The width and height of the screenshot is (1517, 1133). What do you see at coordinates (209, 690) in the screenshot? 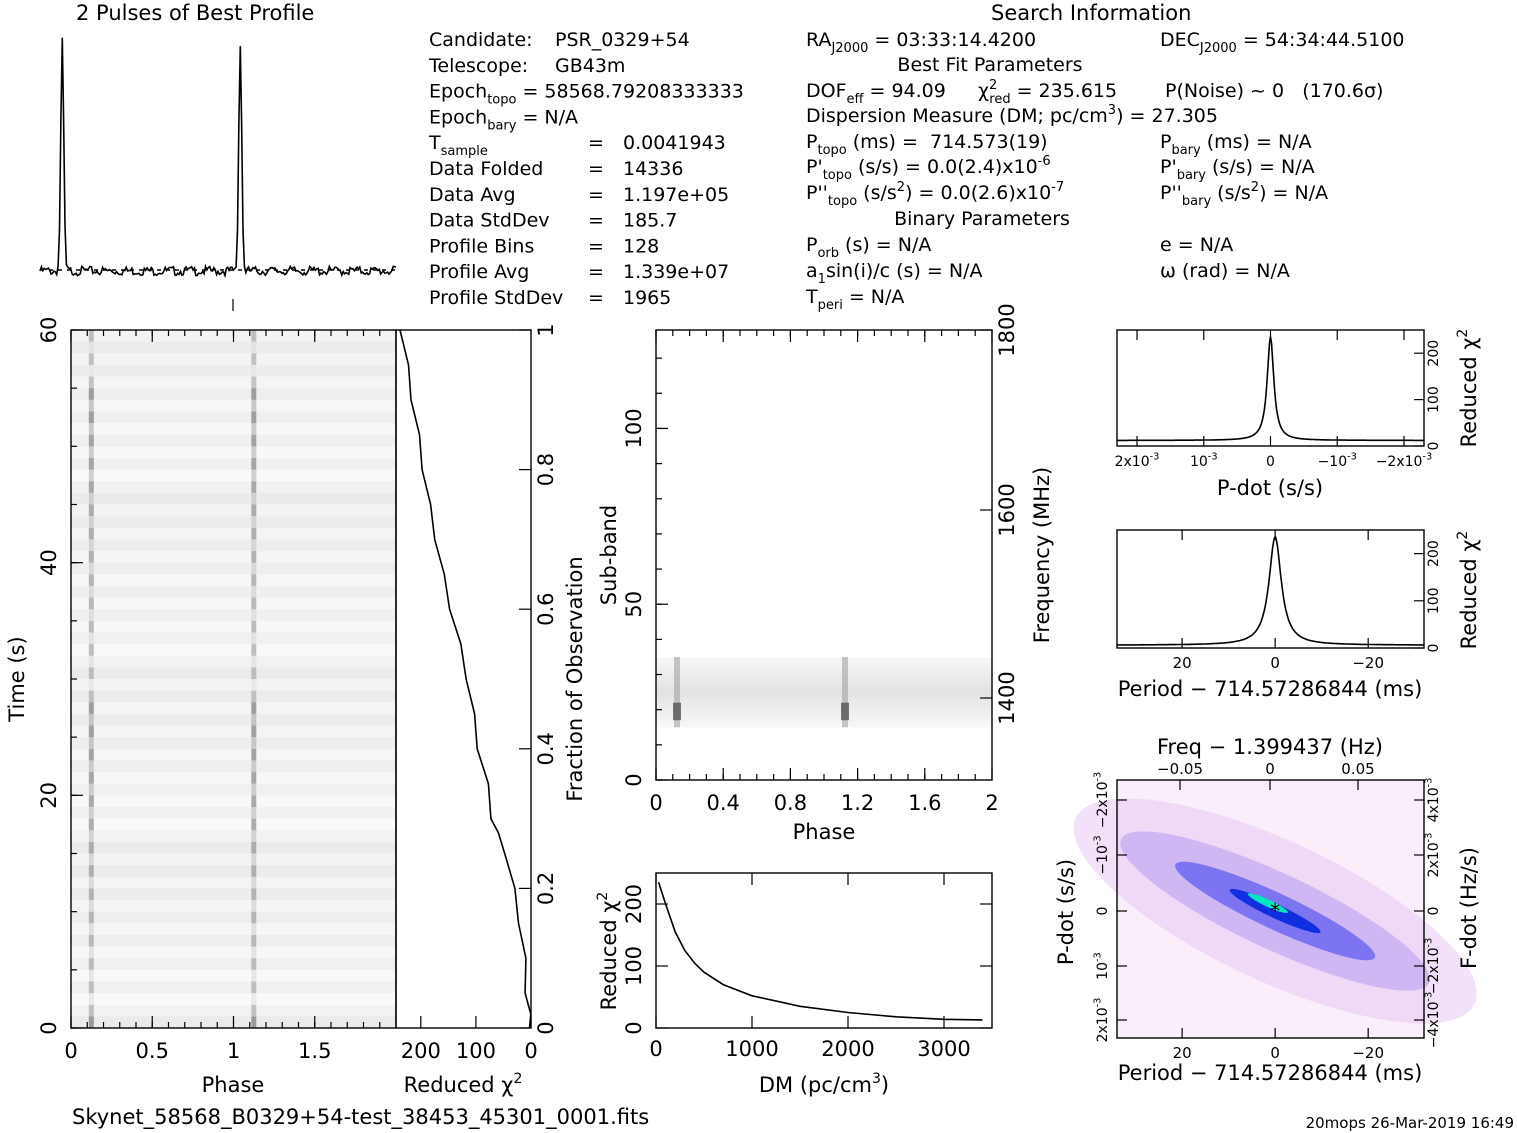
I see `time-phase-axes: 0 0.5 1 1.5 0 20 40 60` at bounding box center [209, 690].